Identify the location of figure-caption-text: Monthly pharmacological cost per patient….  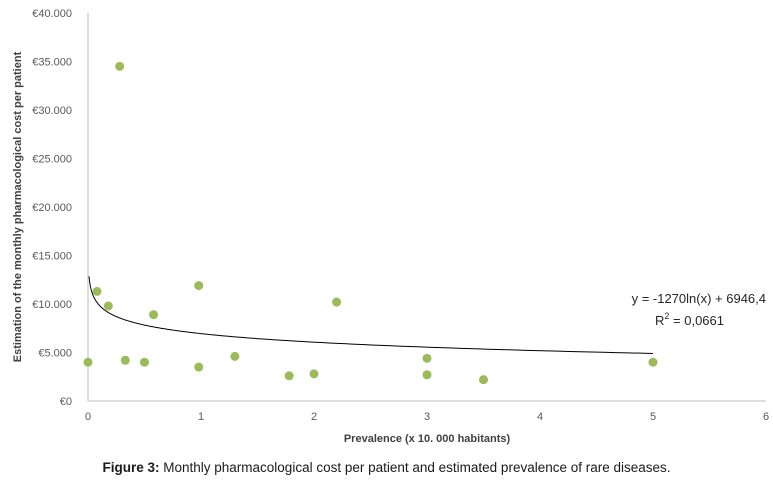
(417, 467).